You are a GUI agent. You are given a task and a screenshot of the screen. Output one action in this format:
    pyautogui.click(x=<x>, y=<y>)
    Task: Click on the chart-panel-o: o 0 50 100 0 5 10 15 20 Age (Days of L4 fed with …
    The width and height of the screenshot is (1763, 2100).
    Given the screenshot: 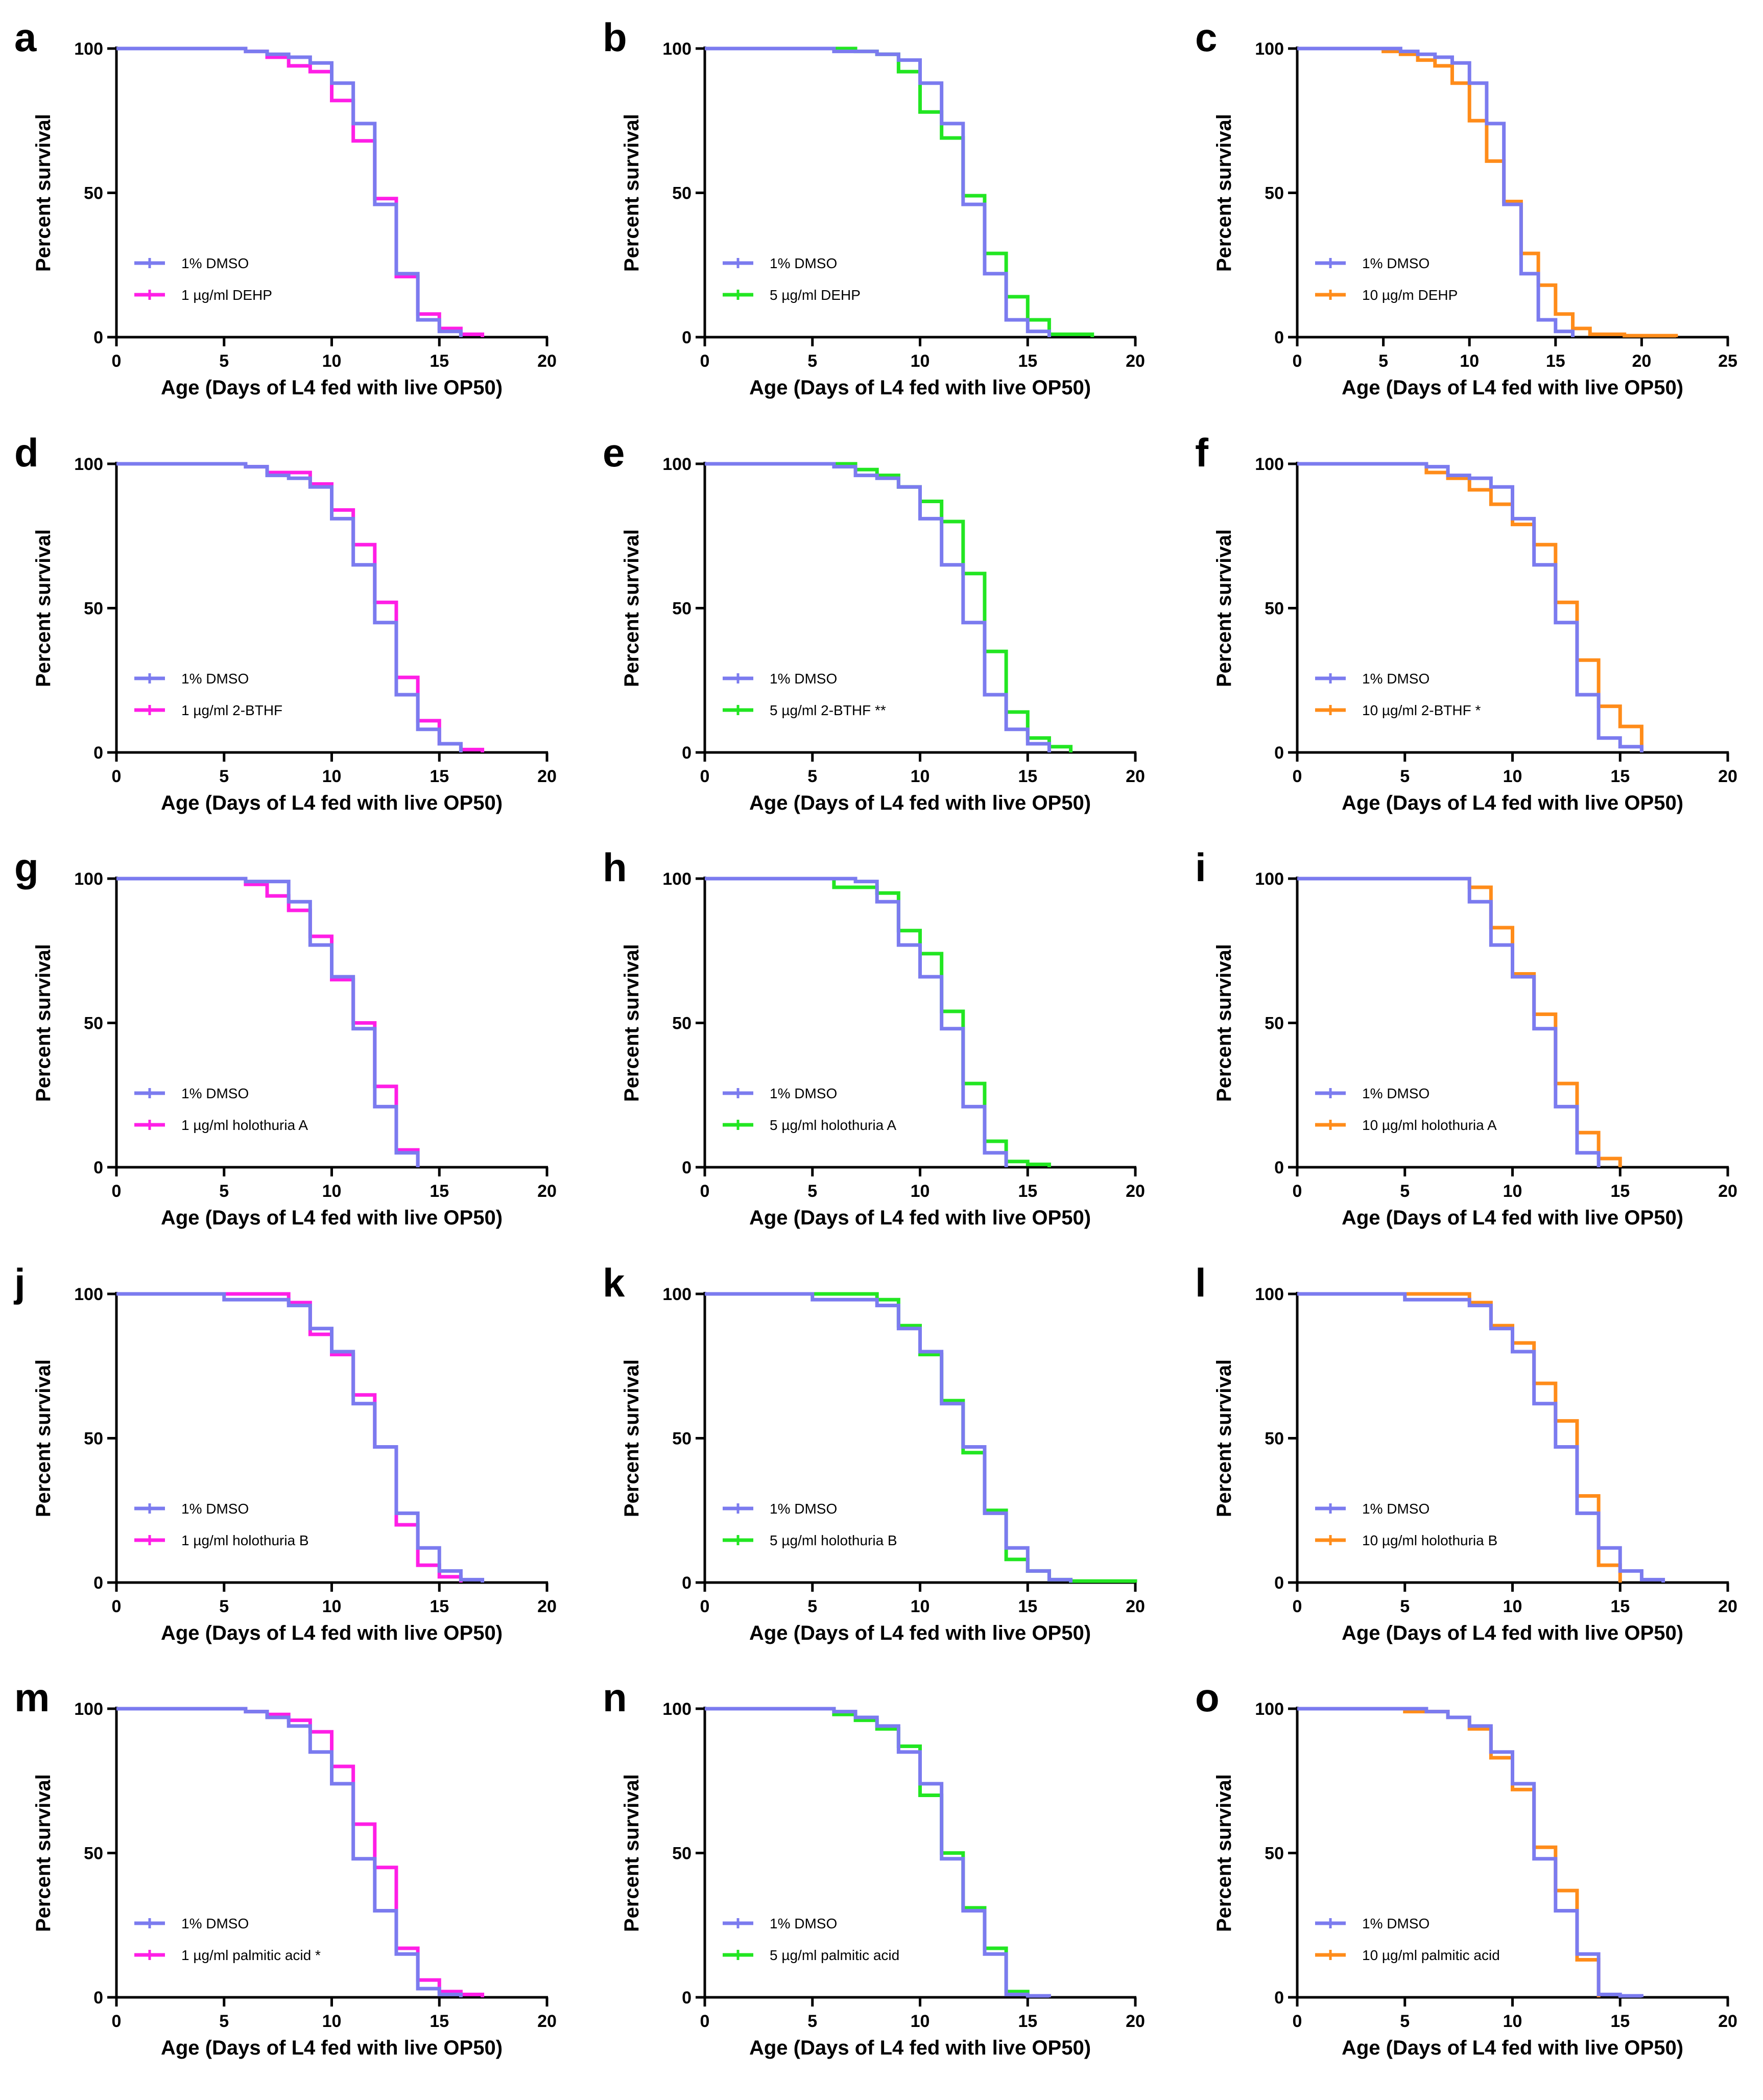 What is the action you would take?
    pyautogui.click(x=1466, y=1867)
    